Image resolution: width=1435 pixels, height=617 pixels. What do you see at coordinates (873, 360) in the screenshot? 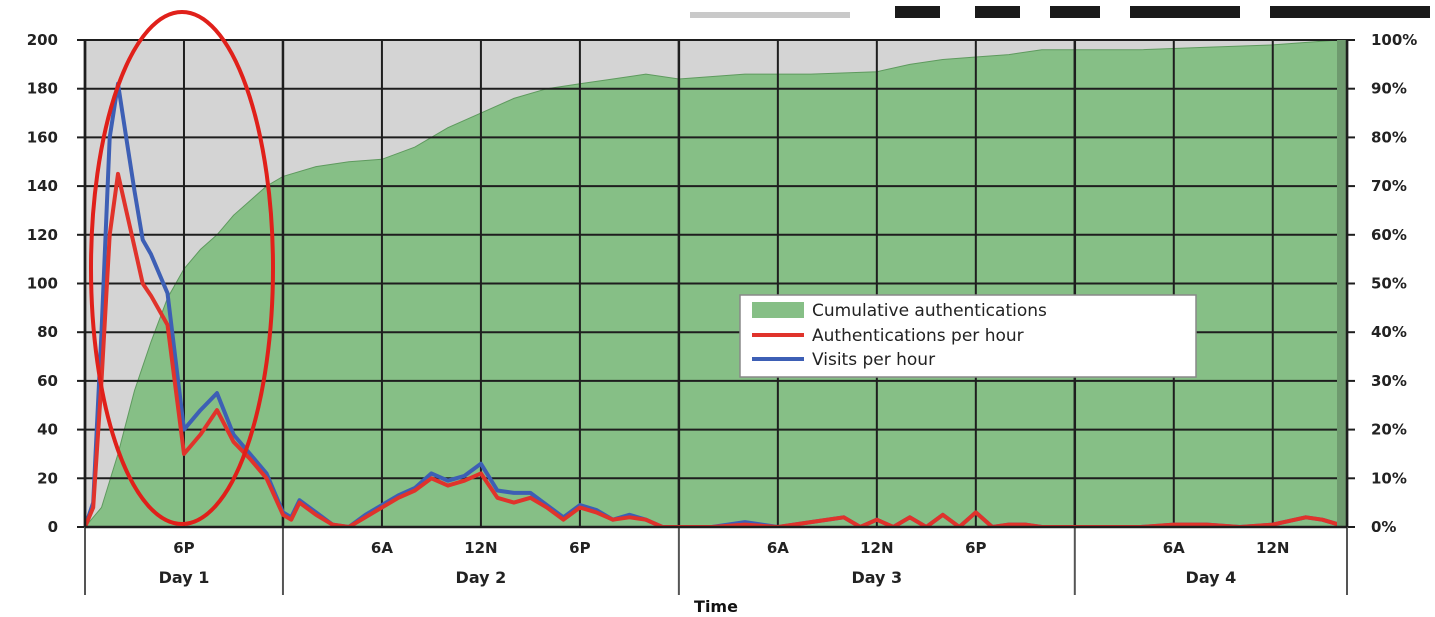
I see `legend-label-visits: Visits per hour` at bounding box center [873, 360].